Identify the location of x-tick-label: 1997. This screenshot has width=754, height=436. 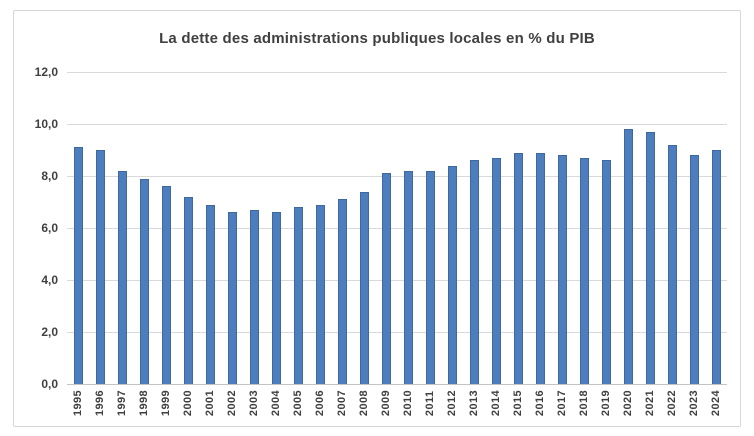
(121, 403).